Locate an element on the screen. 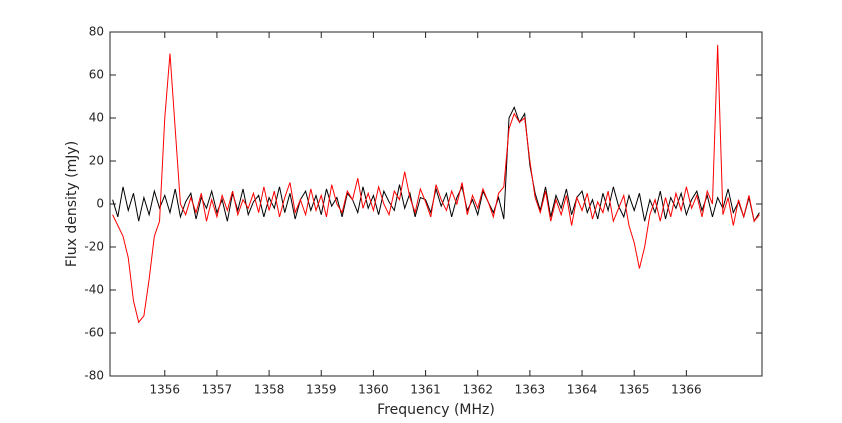 The height and width of the screenshot is (423, 842). y-tick-label: -40 is located at coordinates (94, 290).